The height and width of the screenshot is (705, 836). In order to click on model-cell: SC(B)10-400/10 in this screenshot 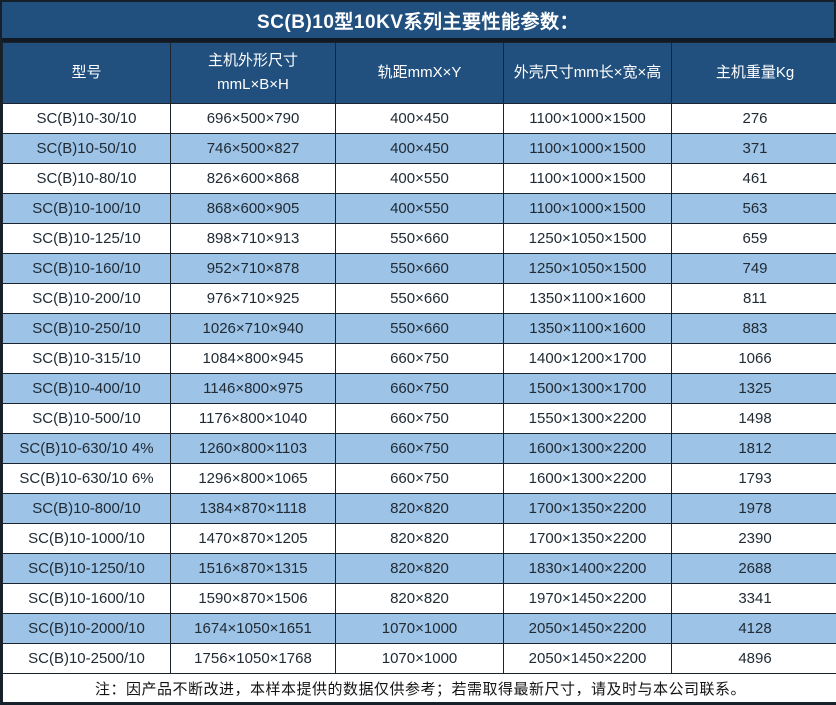, I will do `click(86, 388)`.